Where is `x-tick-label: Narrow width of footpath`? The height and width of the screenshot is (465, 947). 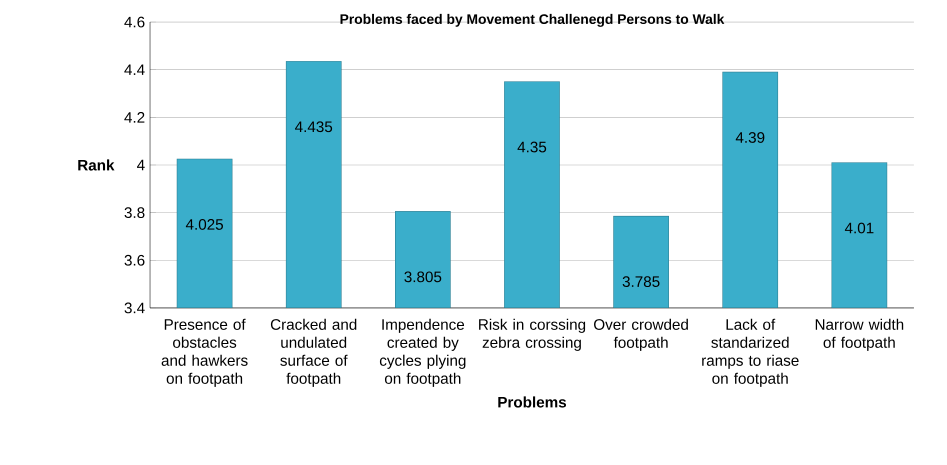
x-tick-label: Narrow width of footpath is located at coordinates (860, 334).